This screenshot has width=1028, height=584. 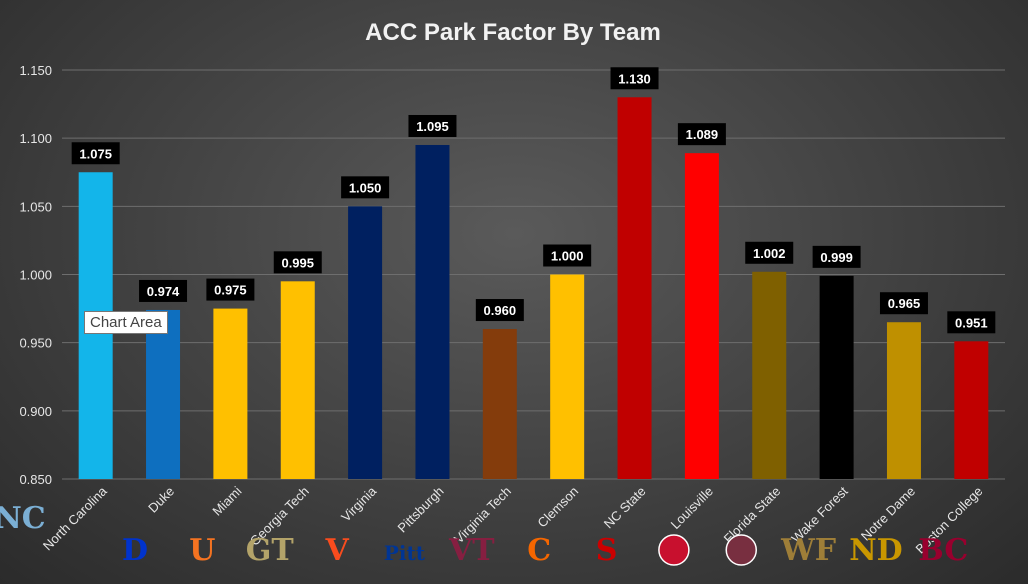 I want to click on vt-logo-text: VT, so click(x=471, y=550).